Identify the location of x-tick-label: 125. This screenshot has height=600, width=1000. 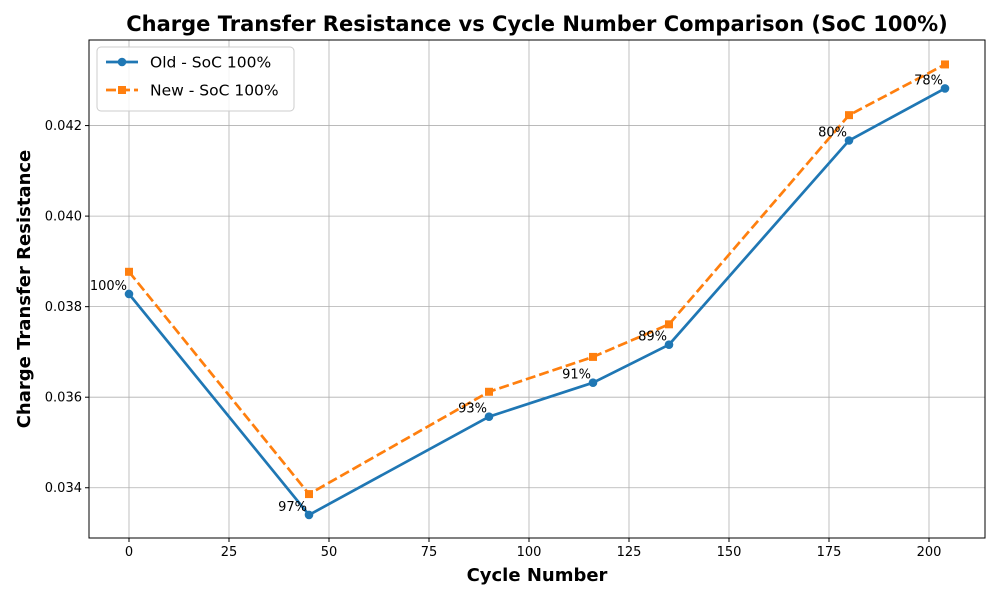
(629, 552).